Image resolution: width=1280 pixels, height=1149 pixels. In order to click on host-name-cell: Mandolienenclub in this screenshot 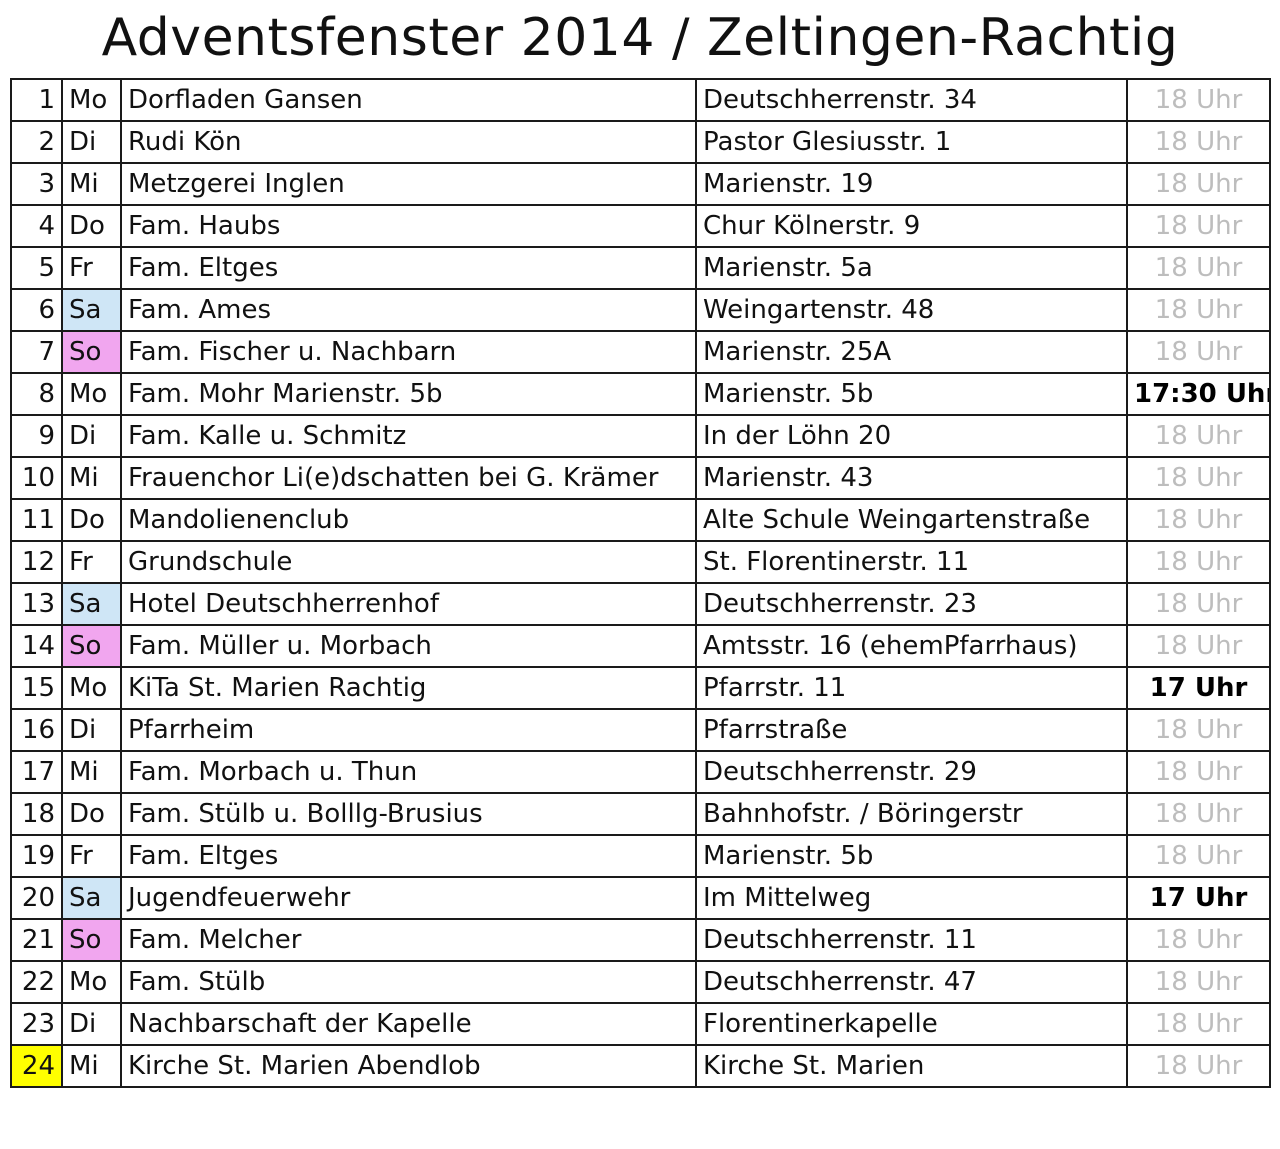, I will do `click(408, 520)`.